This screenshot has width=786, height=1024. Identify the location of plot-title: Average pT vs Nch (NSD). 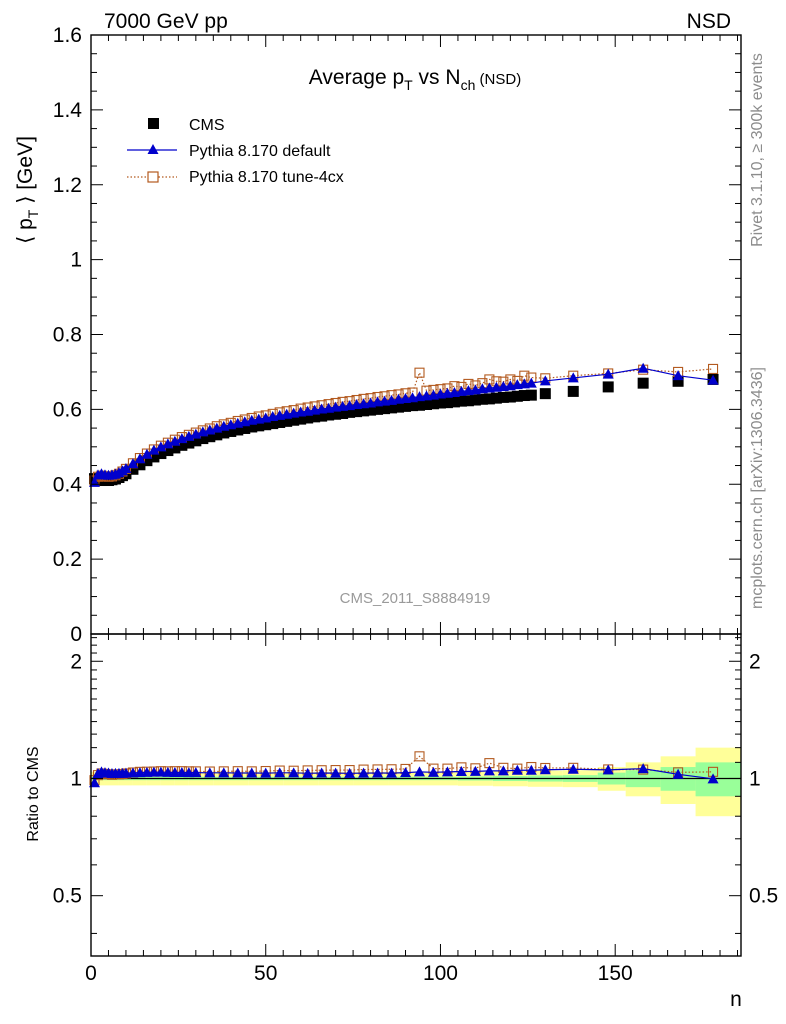
(415, 79).